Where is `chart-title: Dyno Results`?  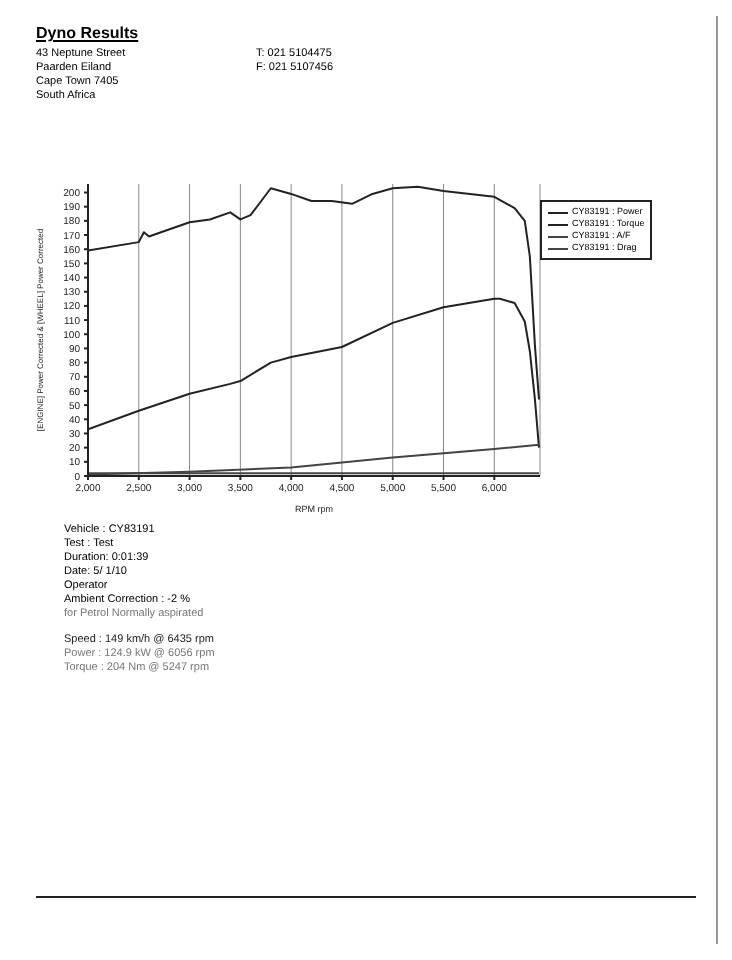
chart-title: Dyno Results is located at coordinates (87, 33).